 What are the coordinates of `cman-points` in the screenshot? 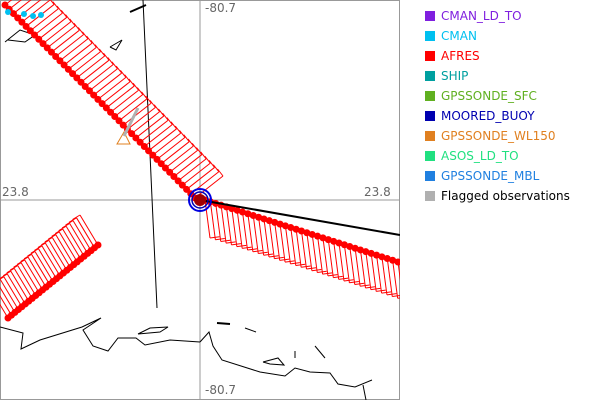 It's located at (24, 14).